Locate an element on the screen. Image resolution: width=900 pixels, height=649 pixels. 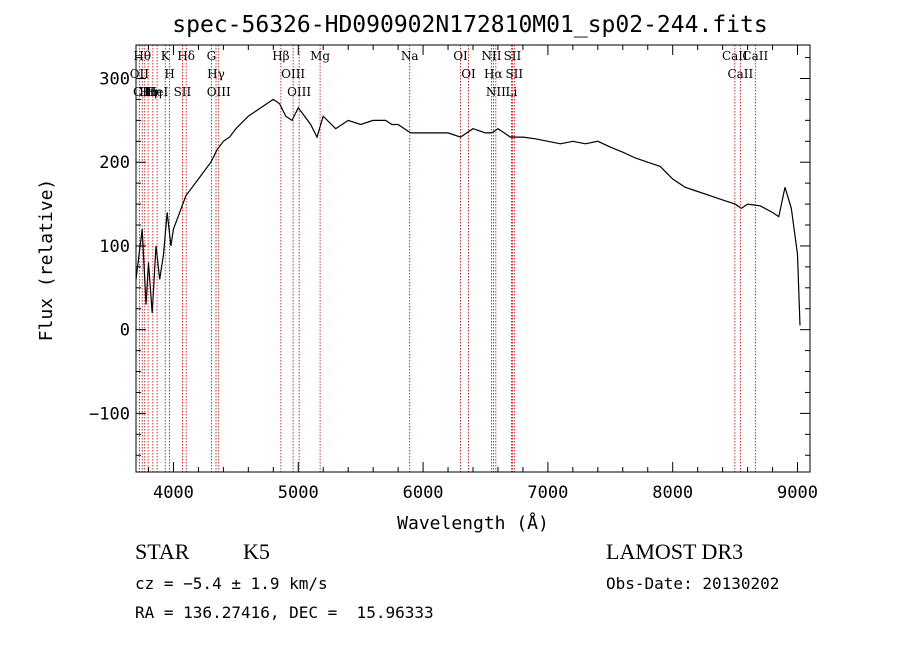
y-axis-label: Flux (relative) is located at coordinates (46, 260).